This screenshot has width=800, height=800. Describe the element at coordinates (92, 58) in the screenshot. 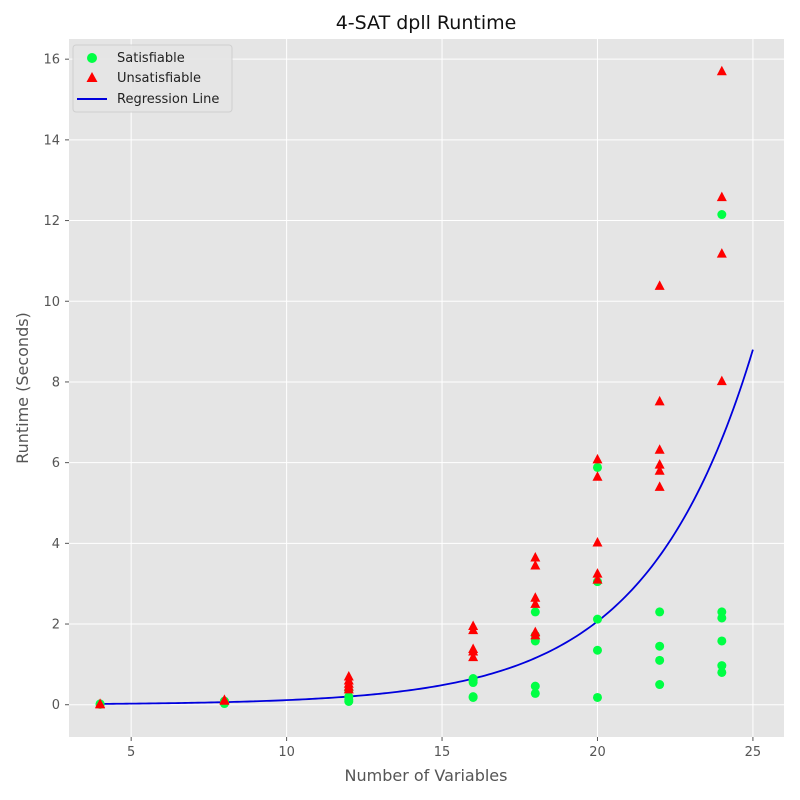

I see `legend-satisfiable-marker` at that location.